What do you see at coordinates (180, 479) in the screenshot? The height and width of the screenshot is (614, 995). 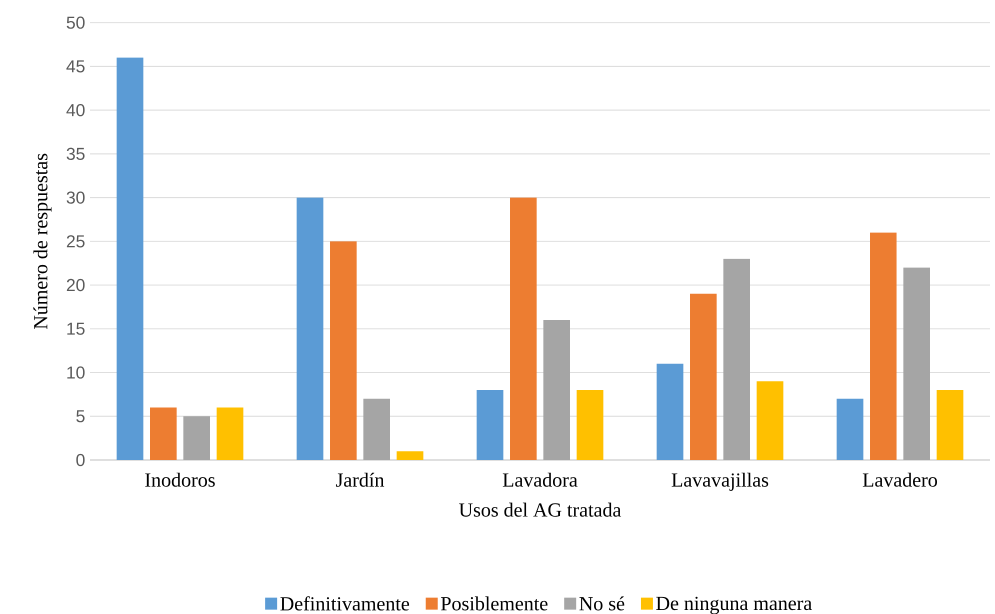 I see `x-tick-label: Inodoros` at bounding box center [180, 479].